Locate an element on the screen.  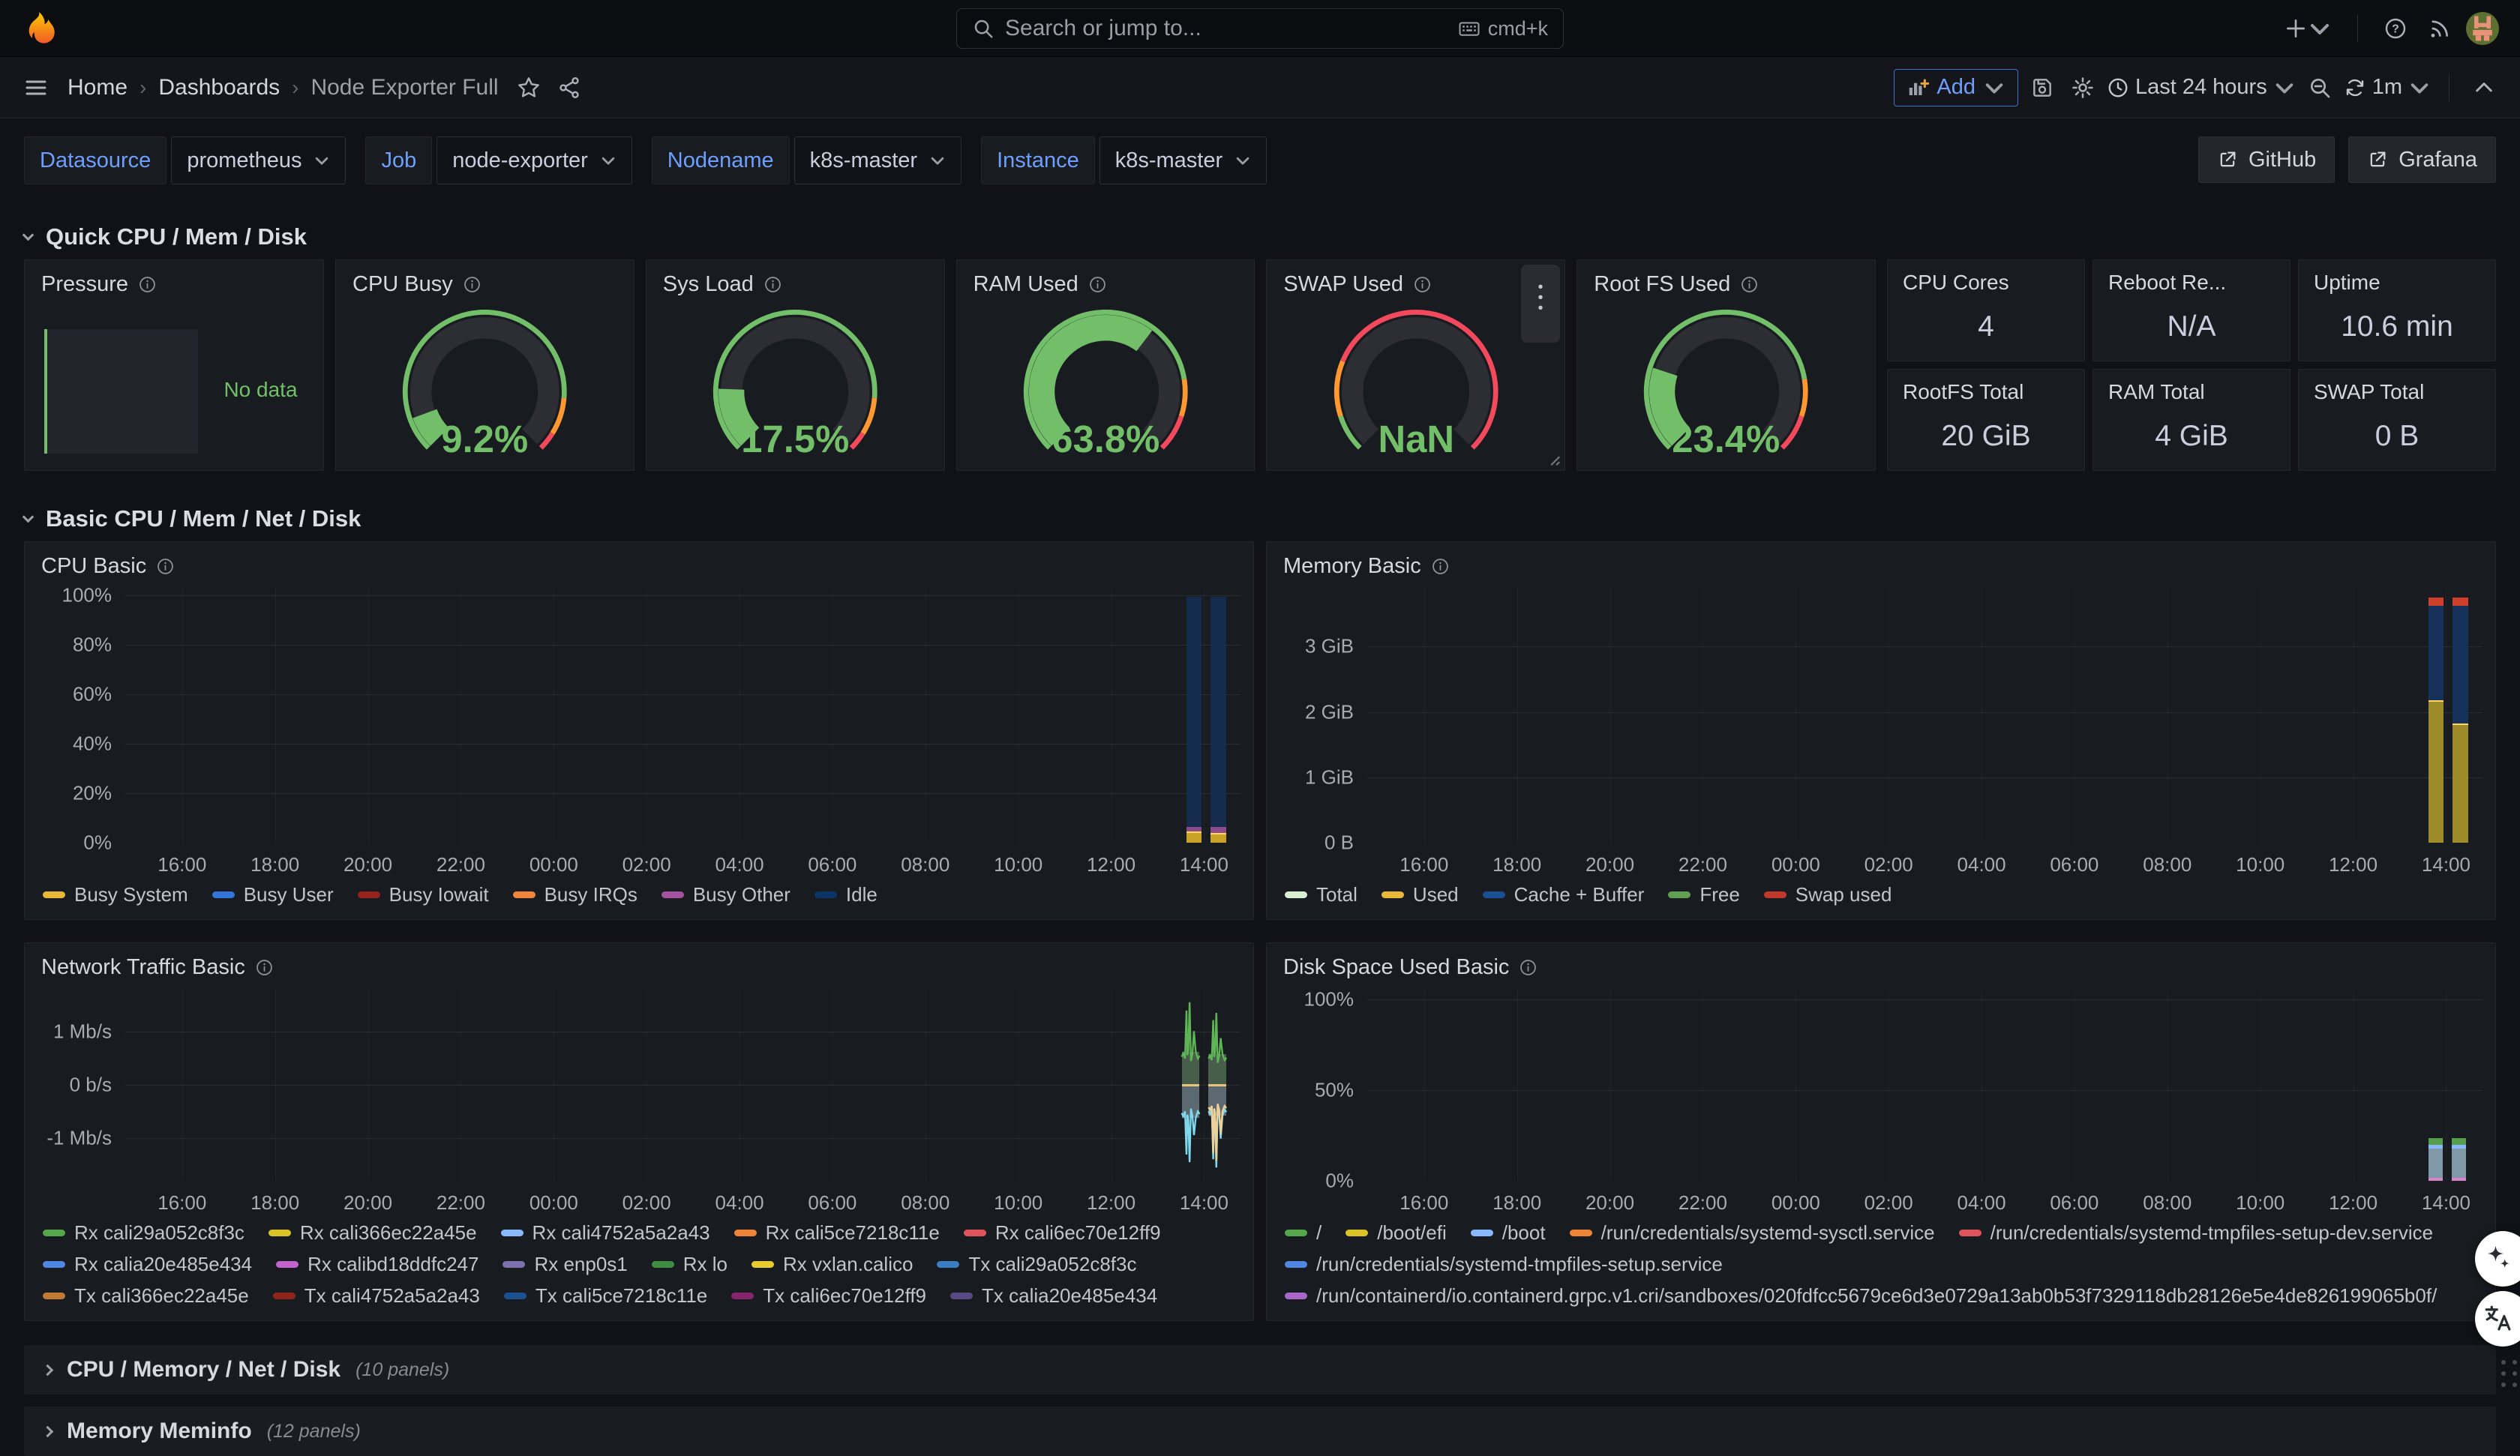
dashboard-row-memory-meminfo: Memory Meminfo (12 panels) is located at coordinates (1260, 1431).